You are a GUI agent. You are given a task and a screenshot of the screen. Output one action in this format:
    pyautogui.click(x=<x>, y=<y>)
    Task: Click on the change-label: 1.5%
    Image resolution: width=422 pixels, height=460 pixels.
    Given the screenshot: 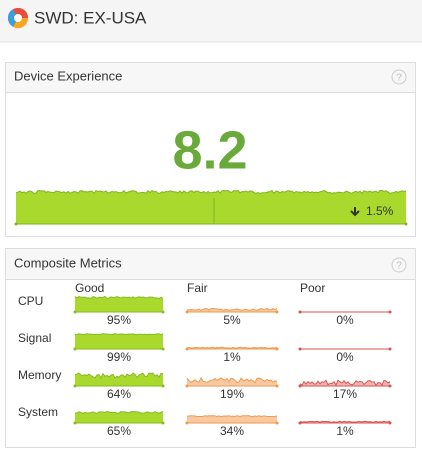 What is the action you would take?
    pyautogui.click(x=380, y=211)
    